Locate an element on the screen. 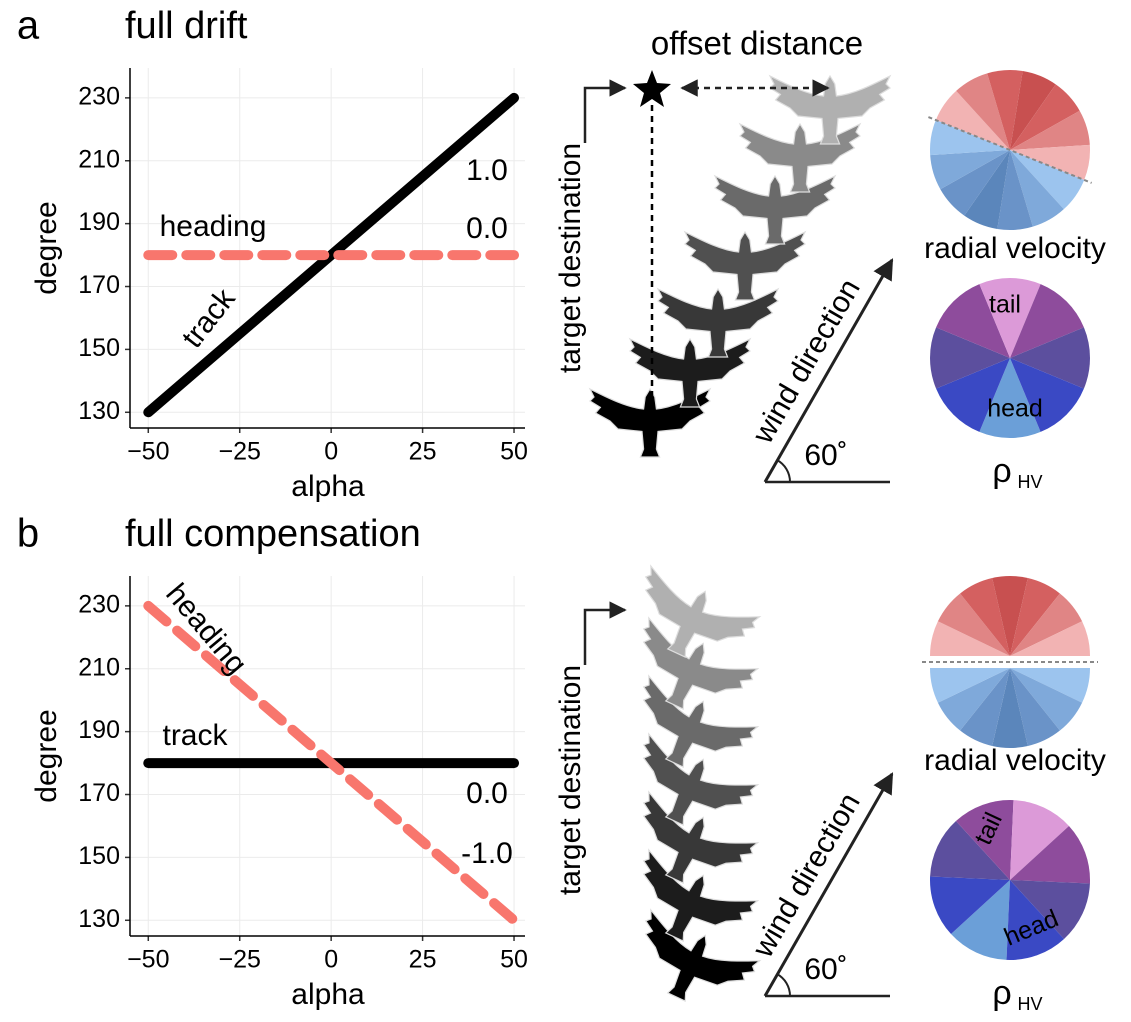 The image size is (1131, 1022). tail-label: tail is located at coordinates (1005, 305).